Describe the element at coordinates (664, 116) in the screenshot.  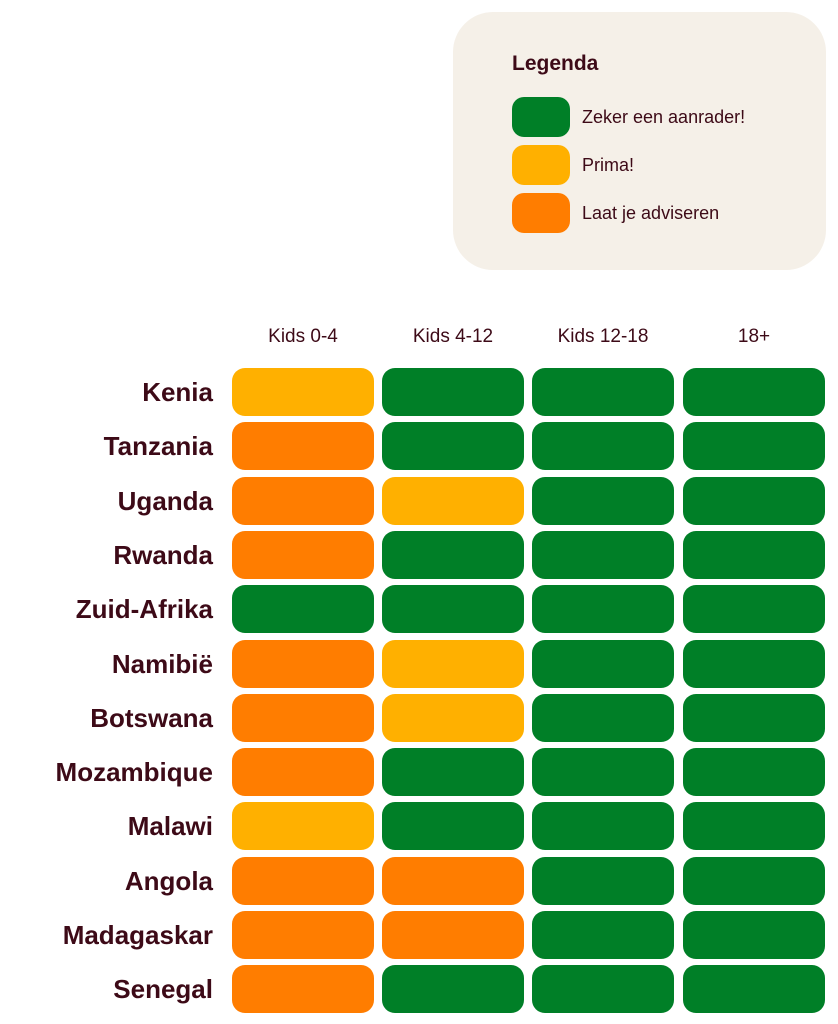
I see `legend-label: Zeker een aanrader!` at that location.